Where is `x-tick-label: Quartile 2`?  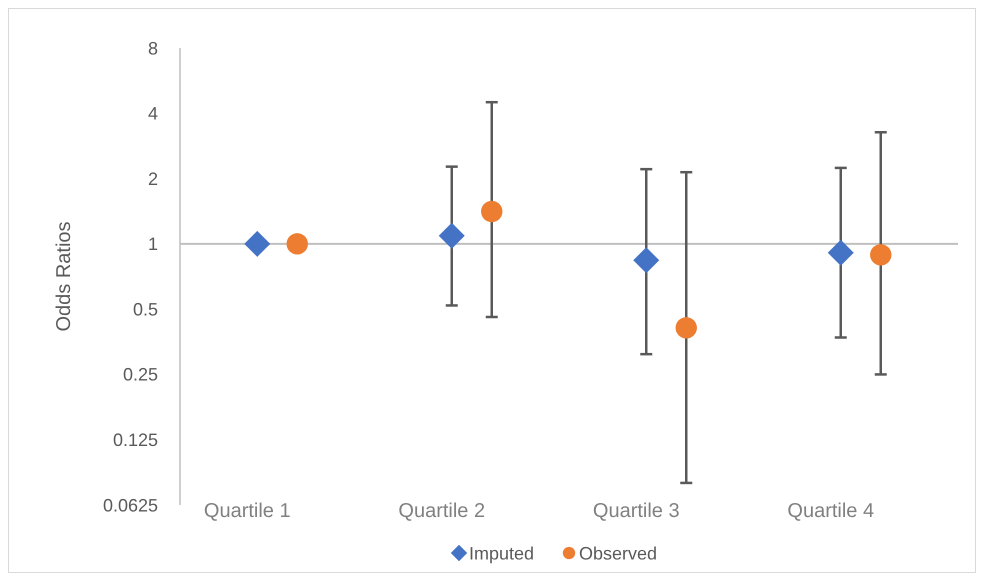 x-tick-label: Quartile 2 is located at coordinates (442, 511).